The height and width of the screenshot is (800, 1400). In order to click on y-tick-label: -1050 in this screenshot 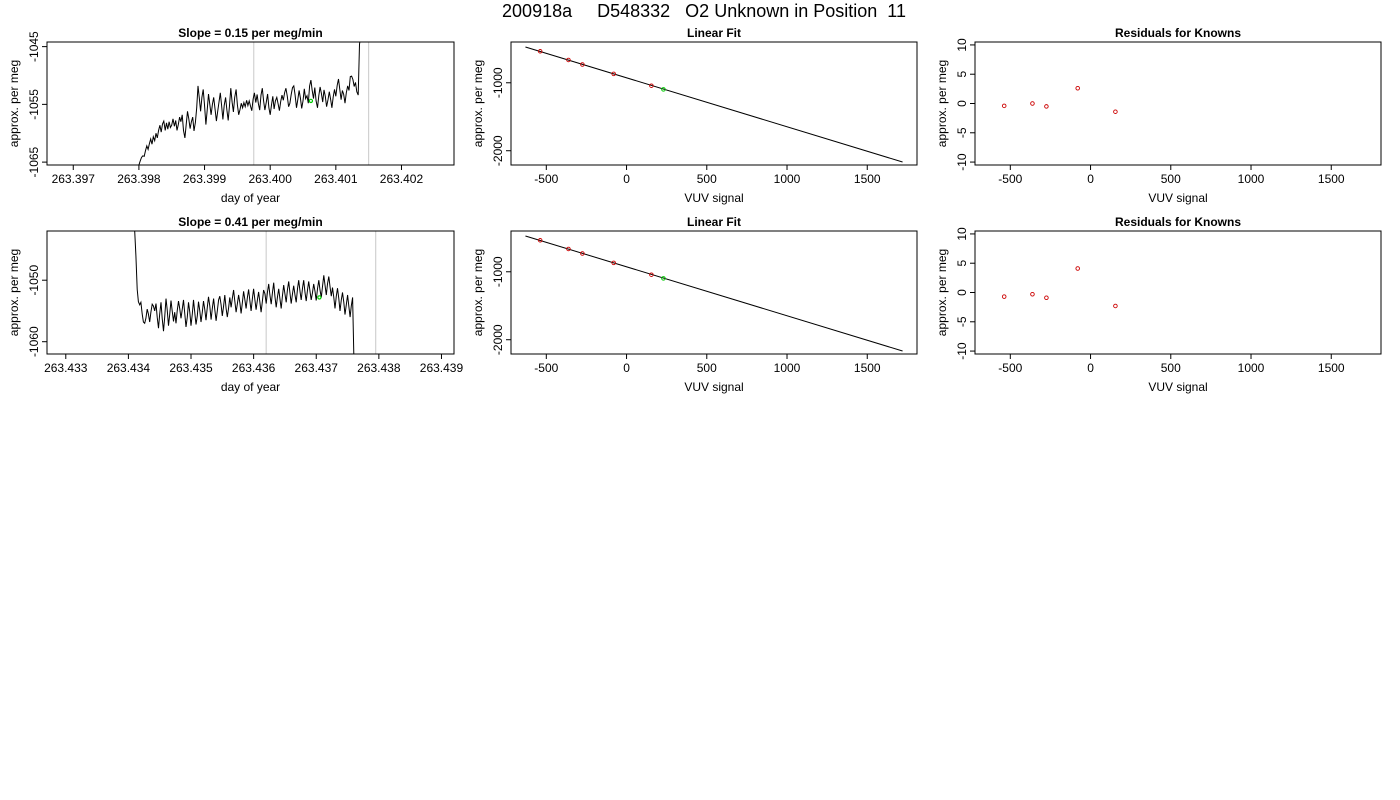, I will do `click(34, 280)`.